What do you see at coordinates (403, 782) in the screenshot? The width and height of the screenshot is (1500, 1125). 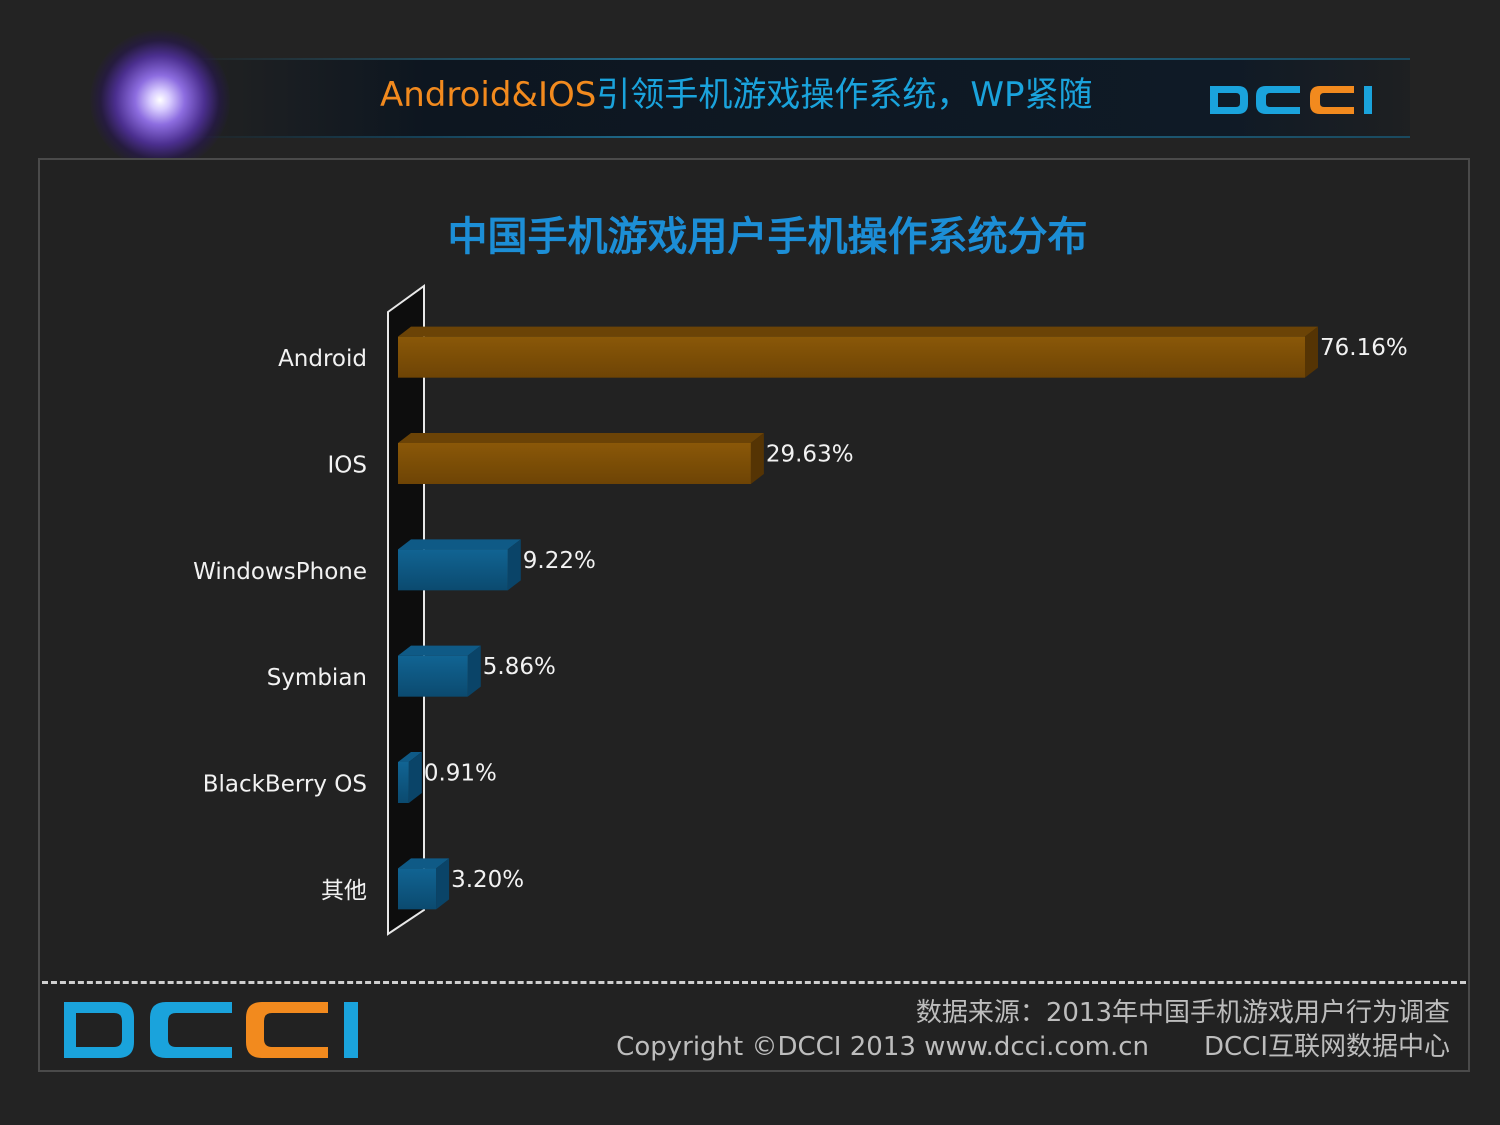 I see `bar-blackberry-os` at bounding box center [403, 782].